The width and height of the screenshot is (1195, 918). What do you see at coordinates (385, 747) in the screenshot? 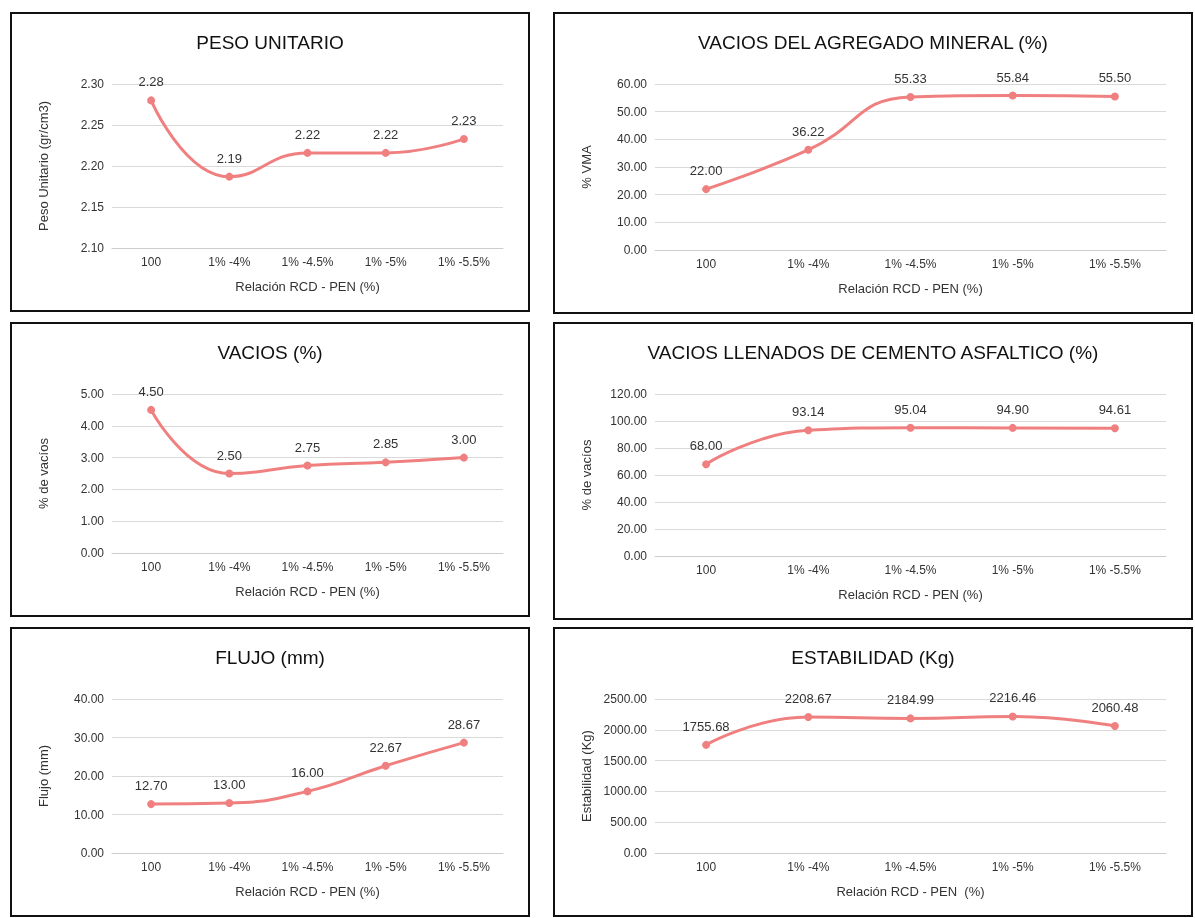
I see `data-label: 22.67` at bounding box center [385, 747].